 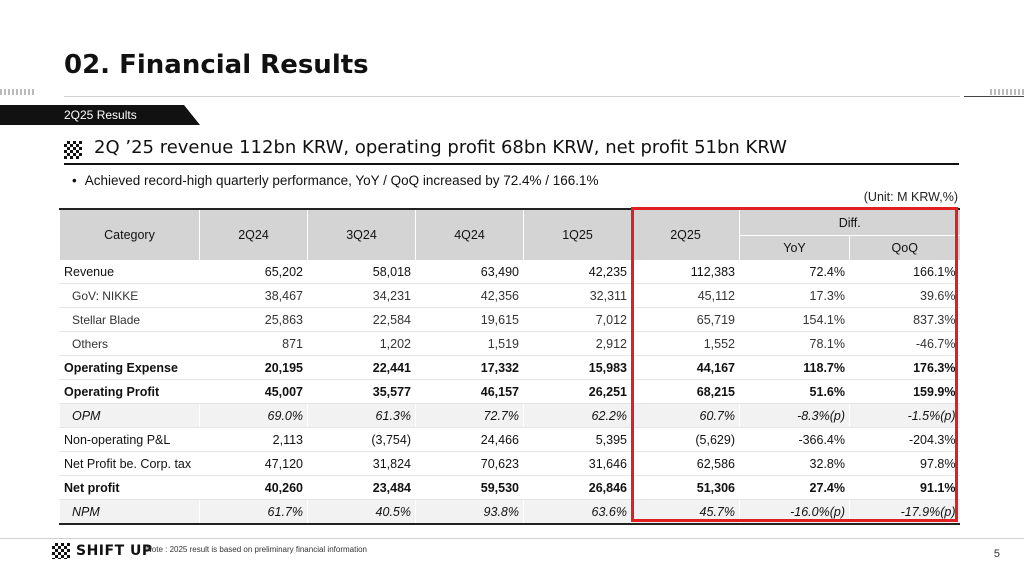 I want to click on cell-value: 62.2%, so click(x=577, y=415).